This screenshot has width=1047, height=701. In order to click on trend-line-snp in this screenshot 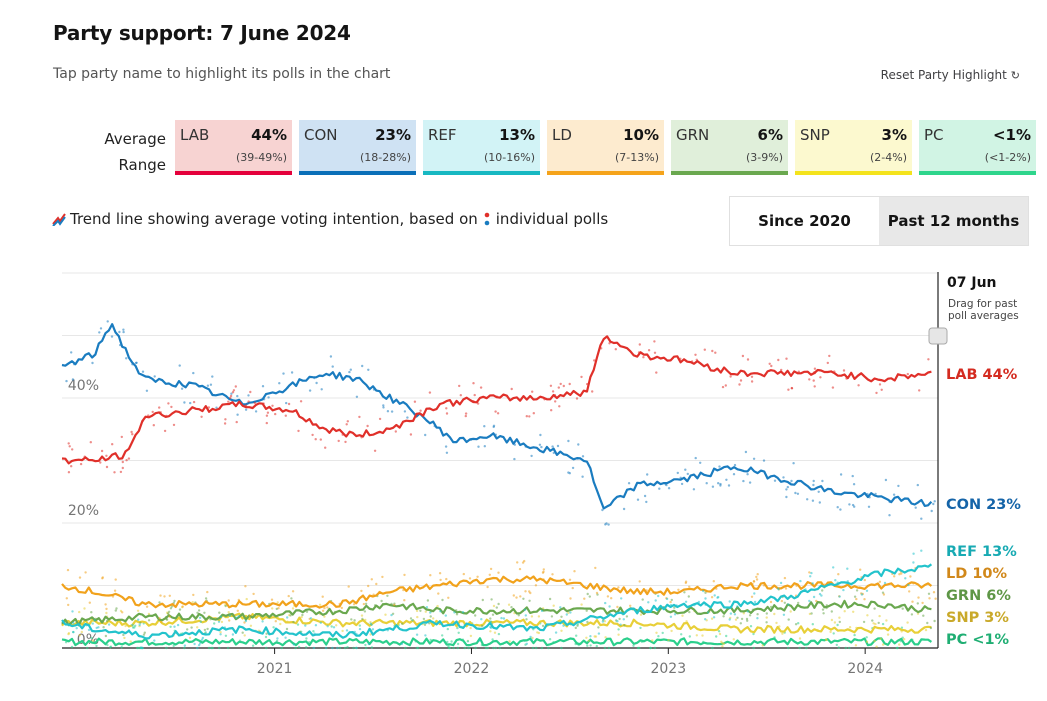, I will do `click(496, 623)`.